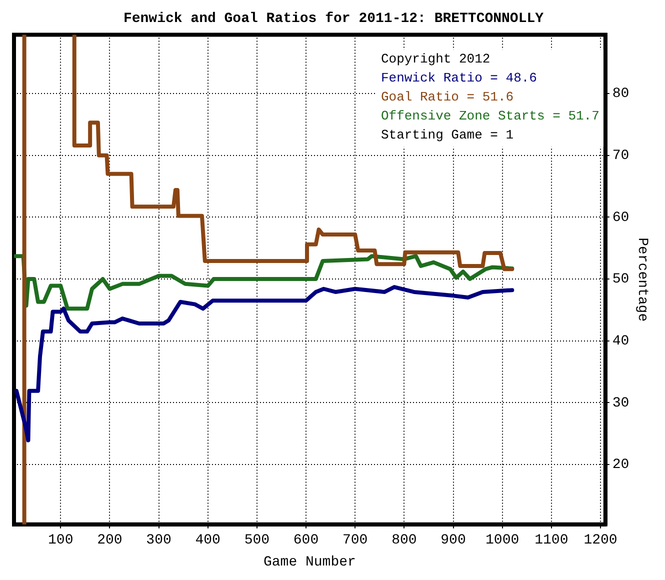 This screenshot has height=580, width=665. What do you see at coordinates (453, 540) in the screenshot?
I see `x-tick-label: 900` at bounding box center [453, 540].